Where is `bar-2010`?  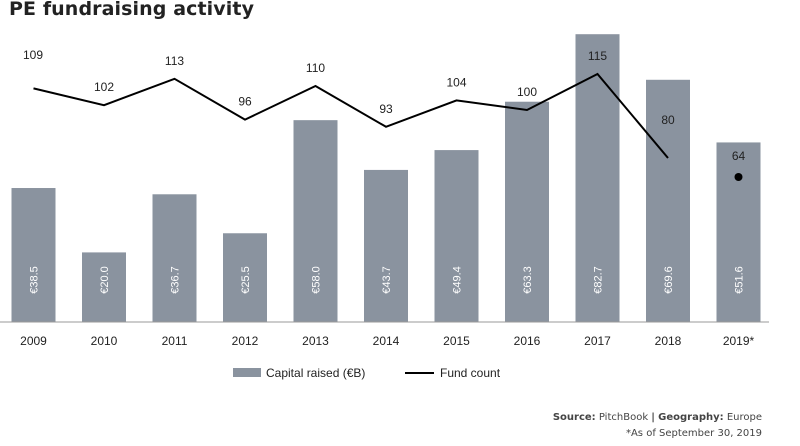
bar-2010 is located at coordinates (104, 287).